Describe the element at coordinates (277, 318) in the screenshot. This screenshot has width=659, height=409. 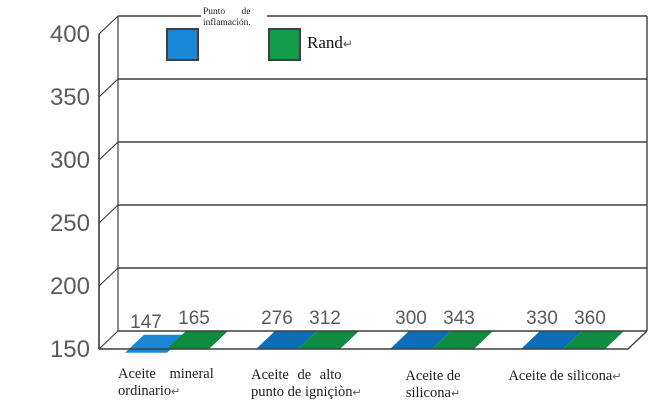
I see `bar-value-label: 276` at that location.